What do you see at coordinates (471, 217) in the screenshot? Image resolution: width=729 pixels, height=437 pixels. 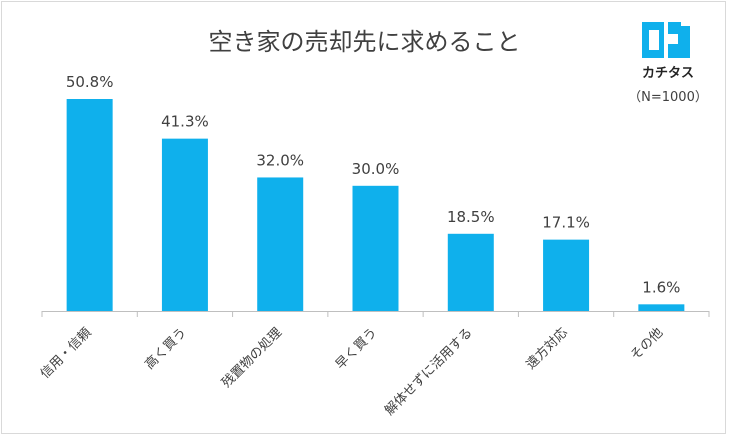 I see `value-label-5: 18.5%` at bounding box center [471, 217].